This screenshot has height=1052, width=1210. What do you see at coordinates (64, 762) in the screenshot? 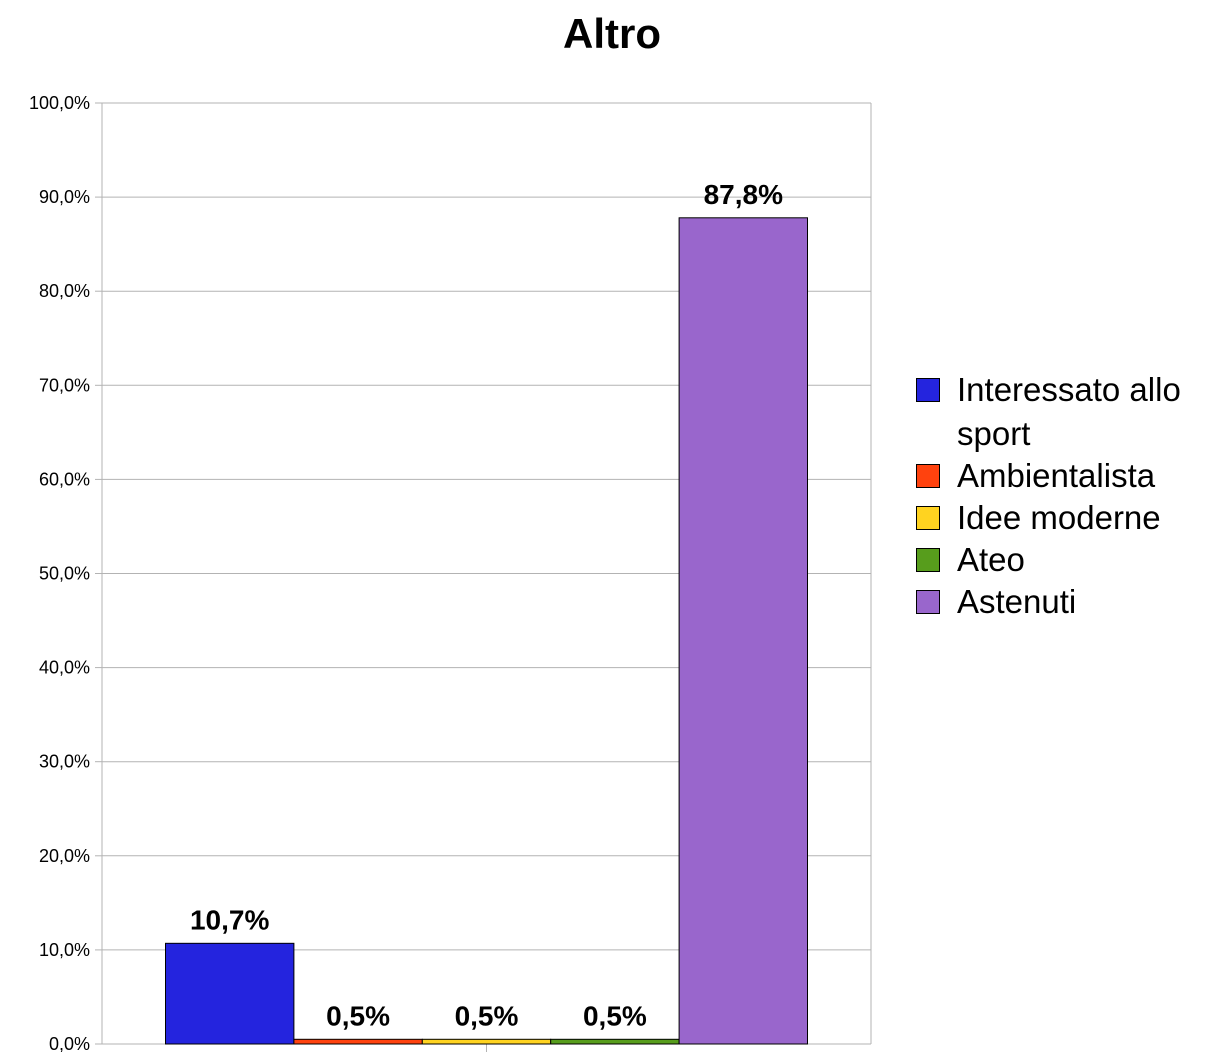
I see `y-tick-label: 30,0%` at bounding box center [64, 762].